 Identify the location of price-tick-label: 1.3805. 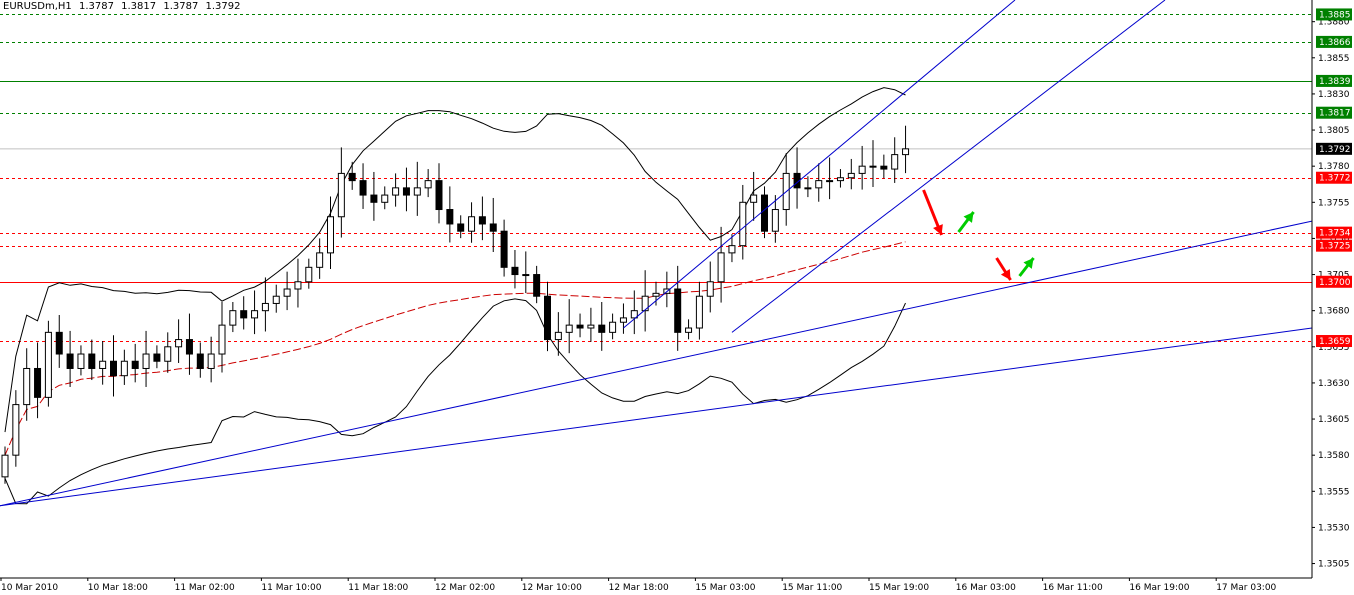
(1334, 131).